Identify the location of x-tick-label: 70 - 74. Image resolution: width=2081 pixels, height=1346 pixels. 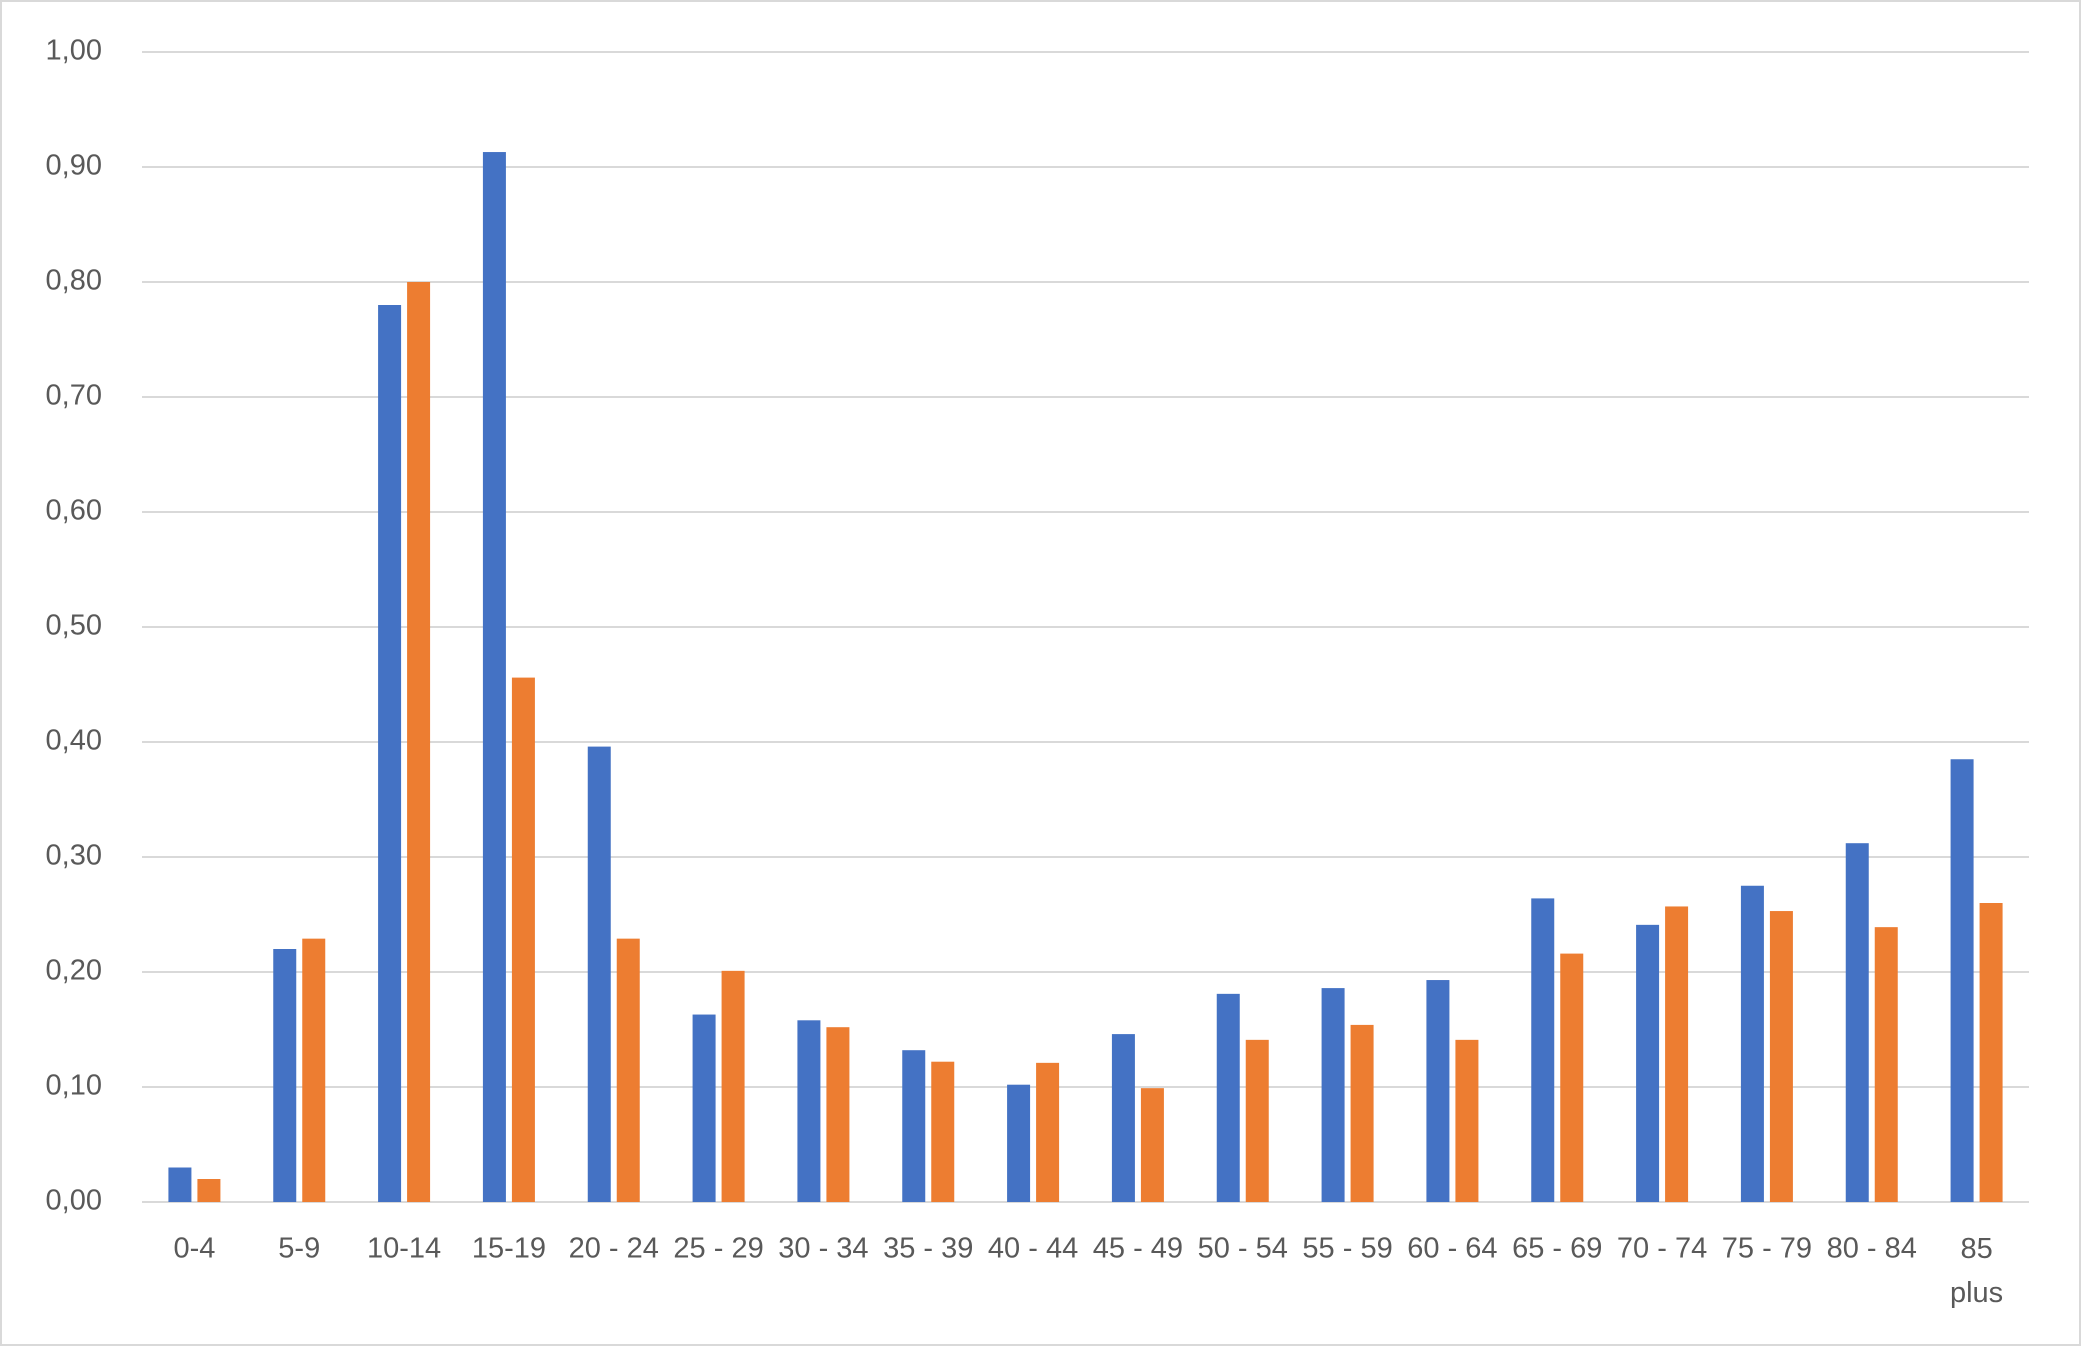
(1662, 1249).